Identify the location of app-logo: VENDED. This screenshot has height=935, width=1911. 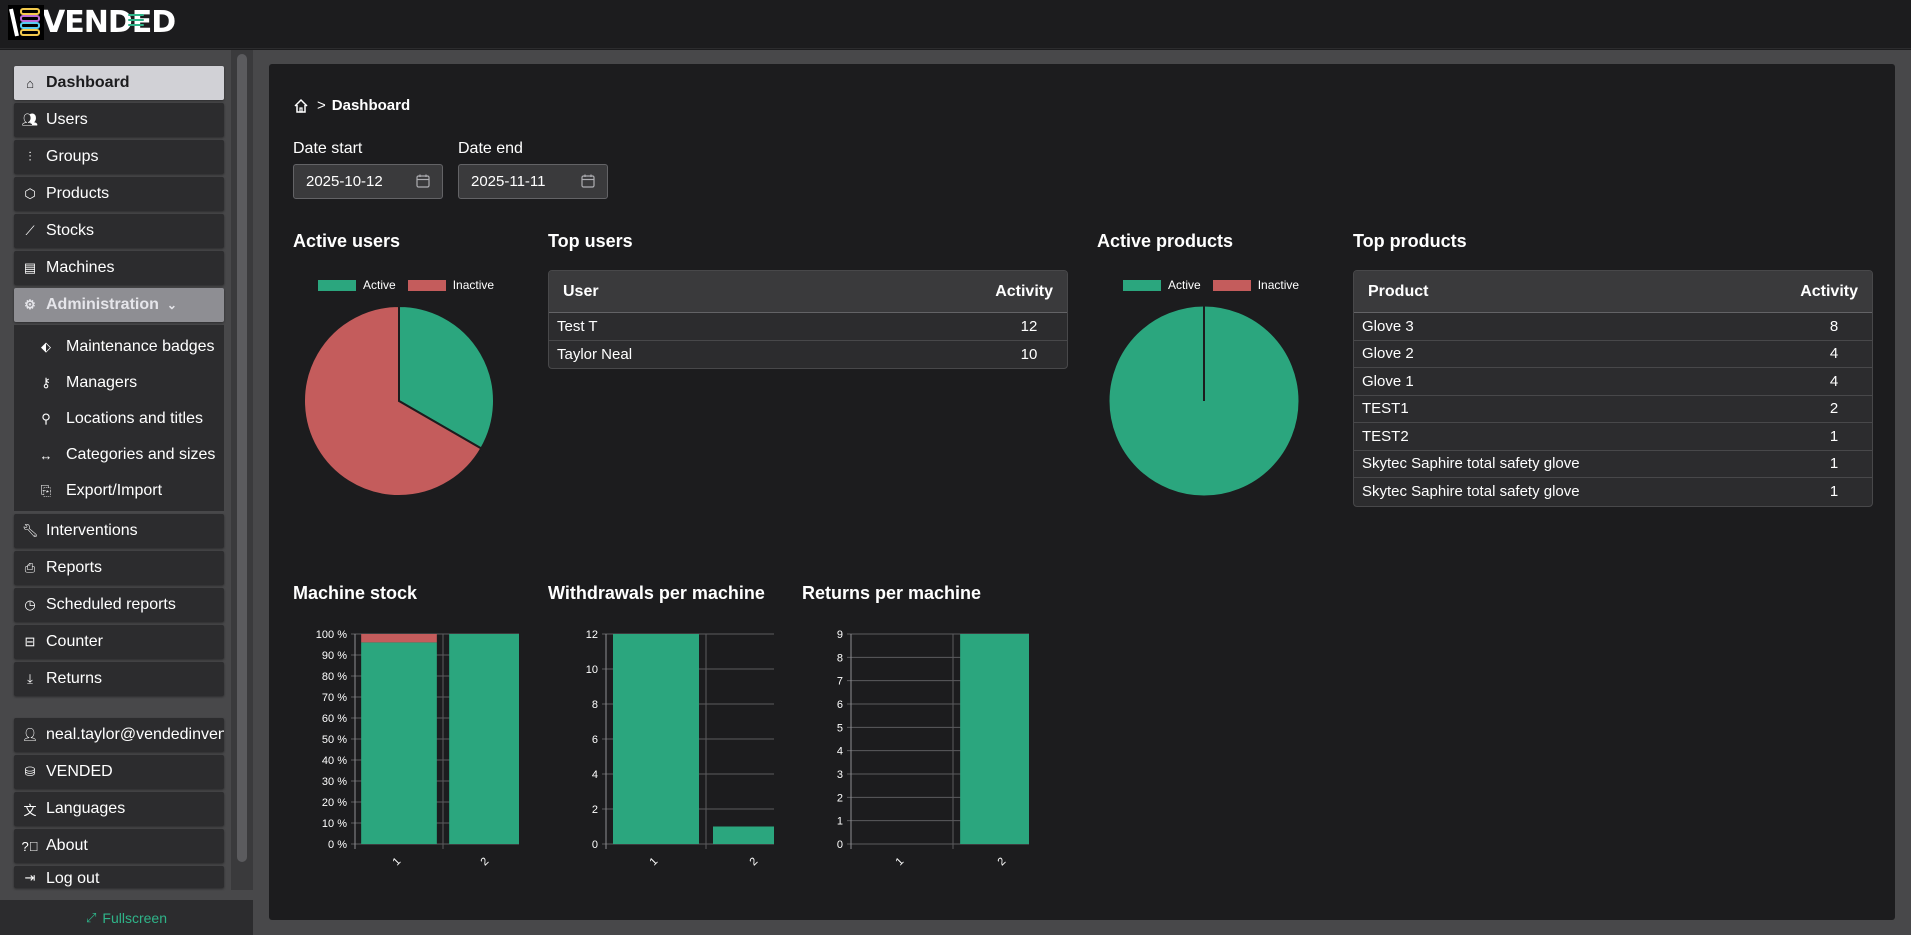
(92, 22).